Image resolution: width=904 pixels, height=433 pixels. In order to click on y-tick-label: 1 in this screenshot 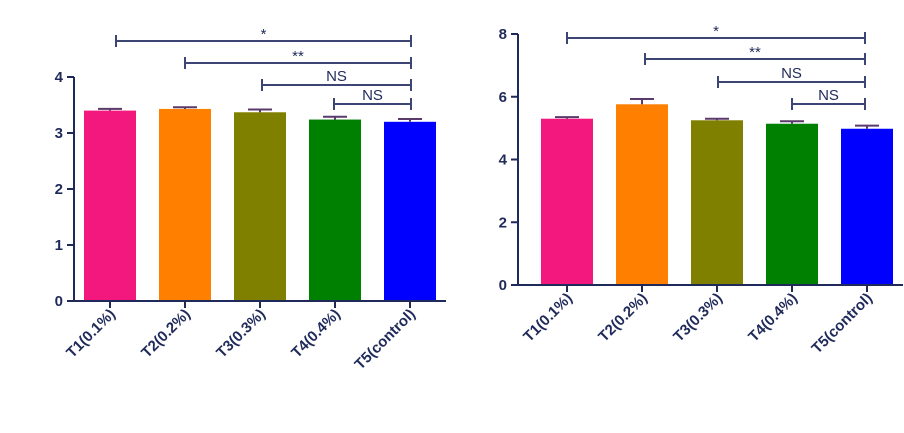, I will do `click(59, 245)`.